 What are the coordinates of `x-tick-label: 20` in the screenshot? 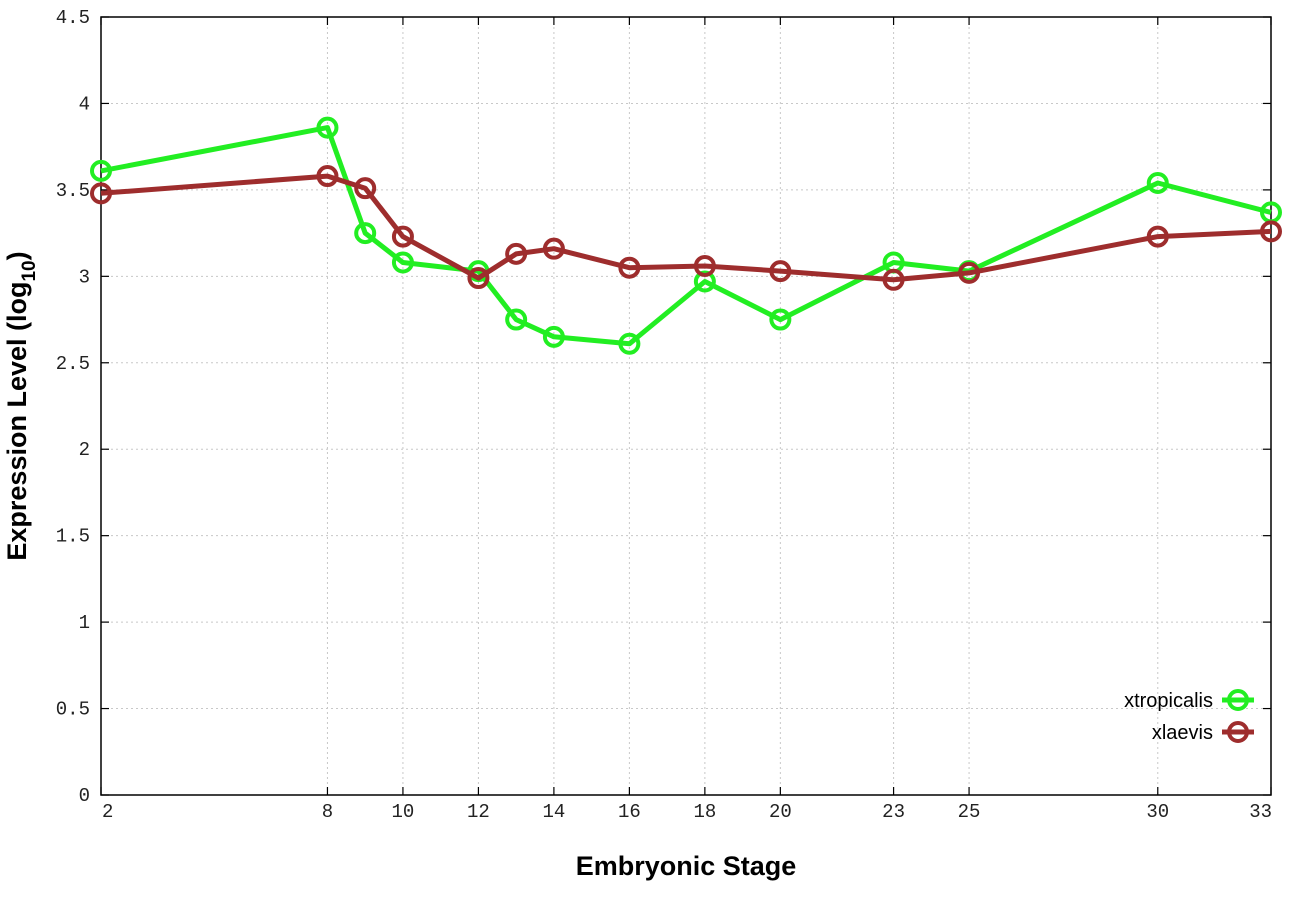 It's located at (780, 812).